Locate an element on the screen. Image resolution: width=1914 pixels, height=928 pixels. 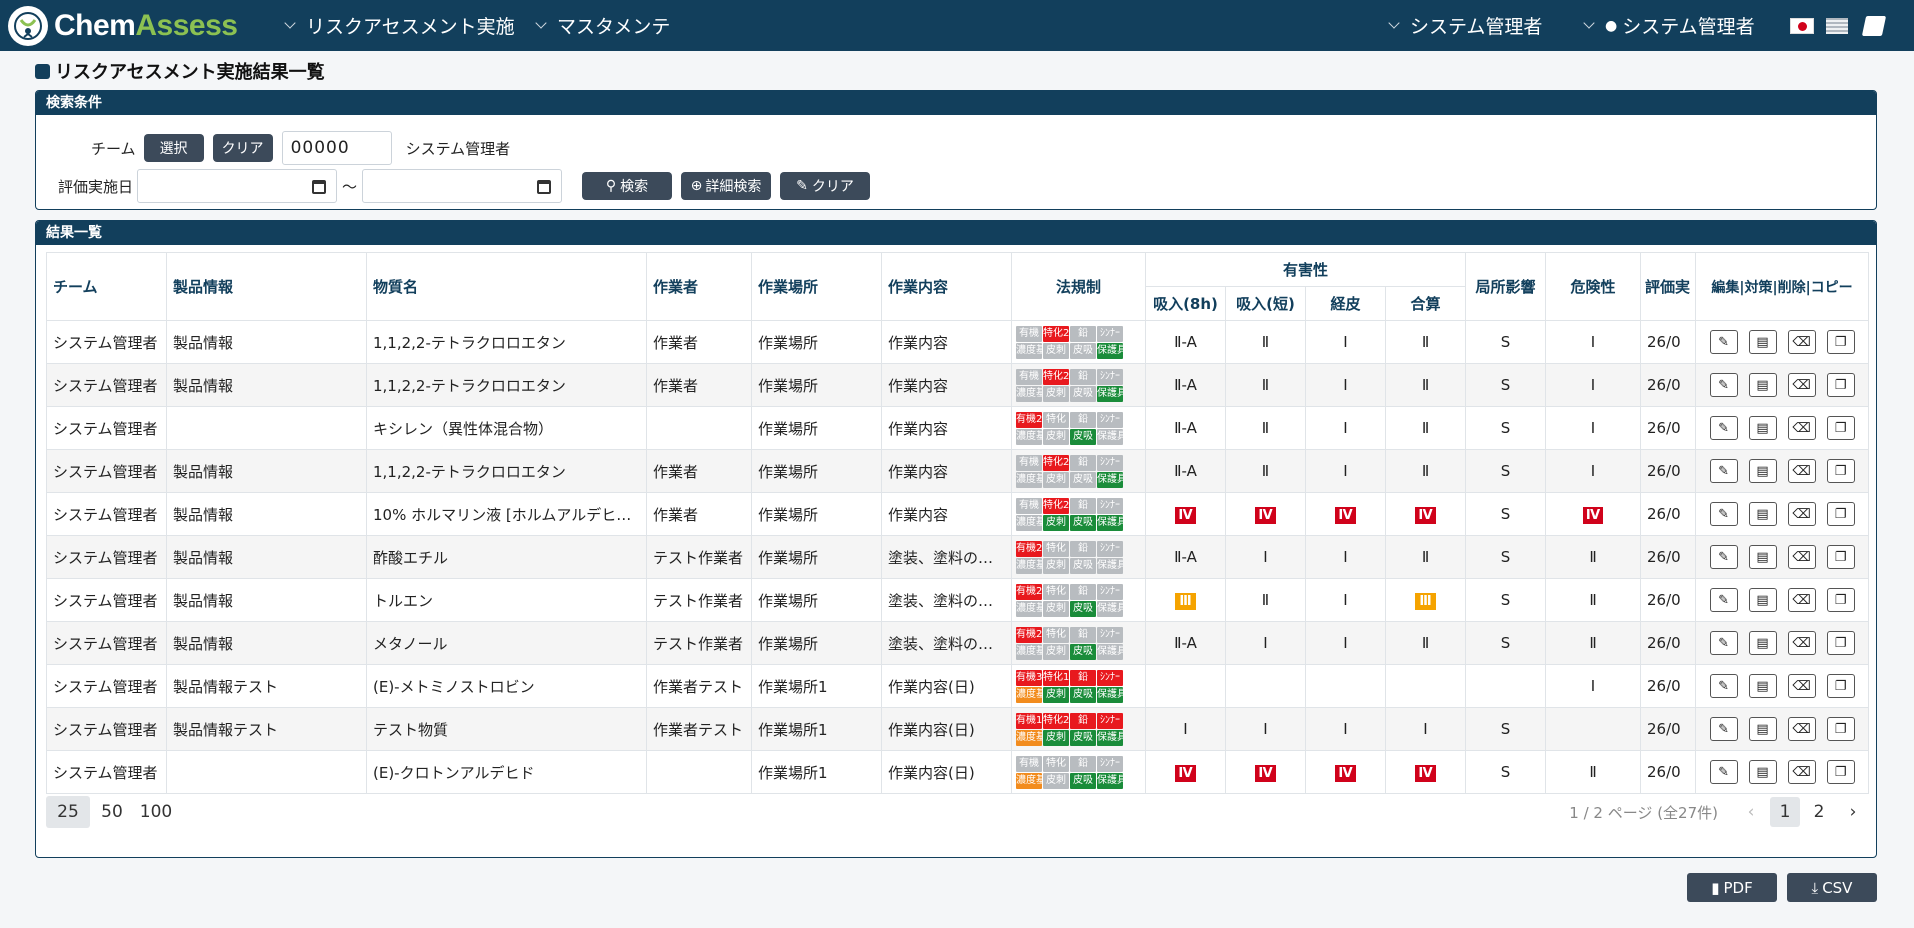
law-badge: 特化2 is located at coordinates (1056, 376).